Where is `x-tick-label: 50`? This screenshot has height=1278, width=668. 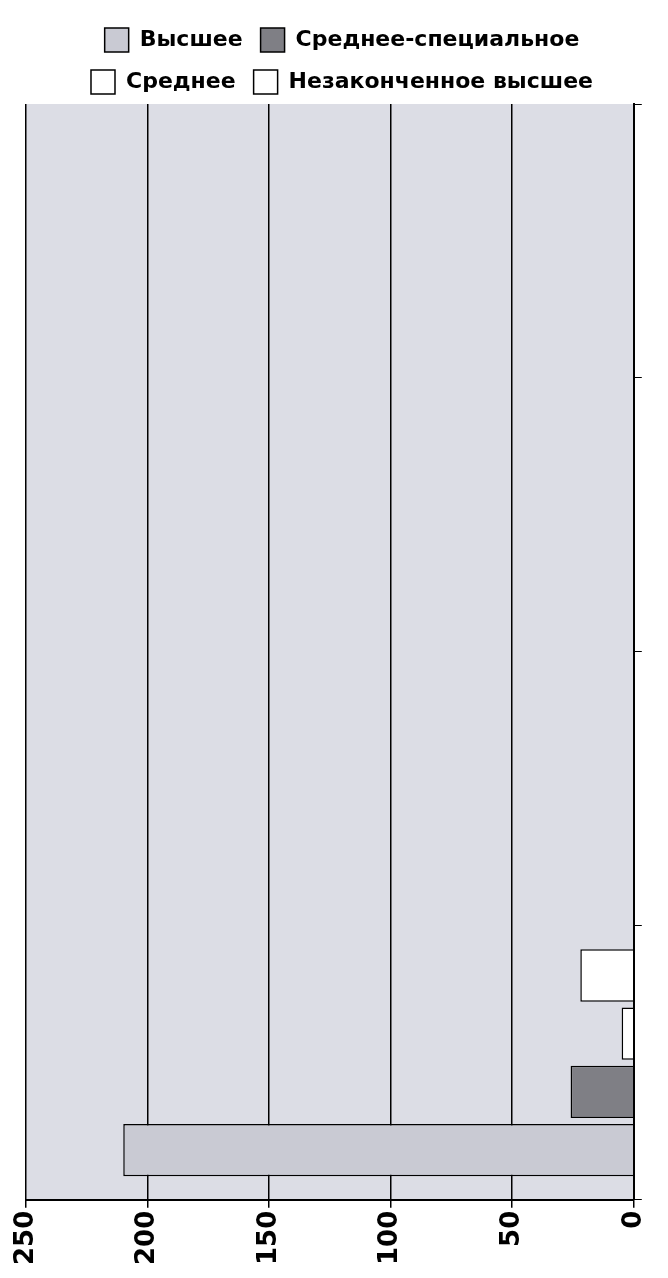 x-tick-label: 50 is located at coordinates (509, 1228).